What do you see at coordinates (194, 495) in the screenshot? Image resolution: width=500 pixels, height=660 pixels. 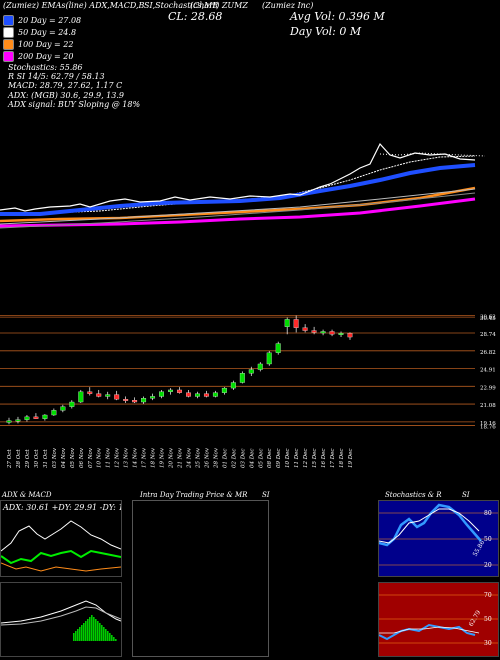 I see `intraday-panel-title: Intra Day Trading Price & MR` at bounding box center [194, 495].